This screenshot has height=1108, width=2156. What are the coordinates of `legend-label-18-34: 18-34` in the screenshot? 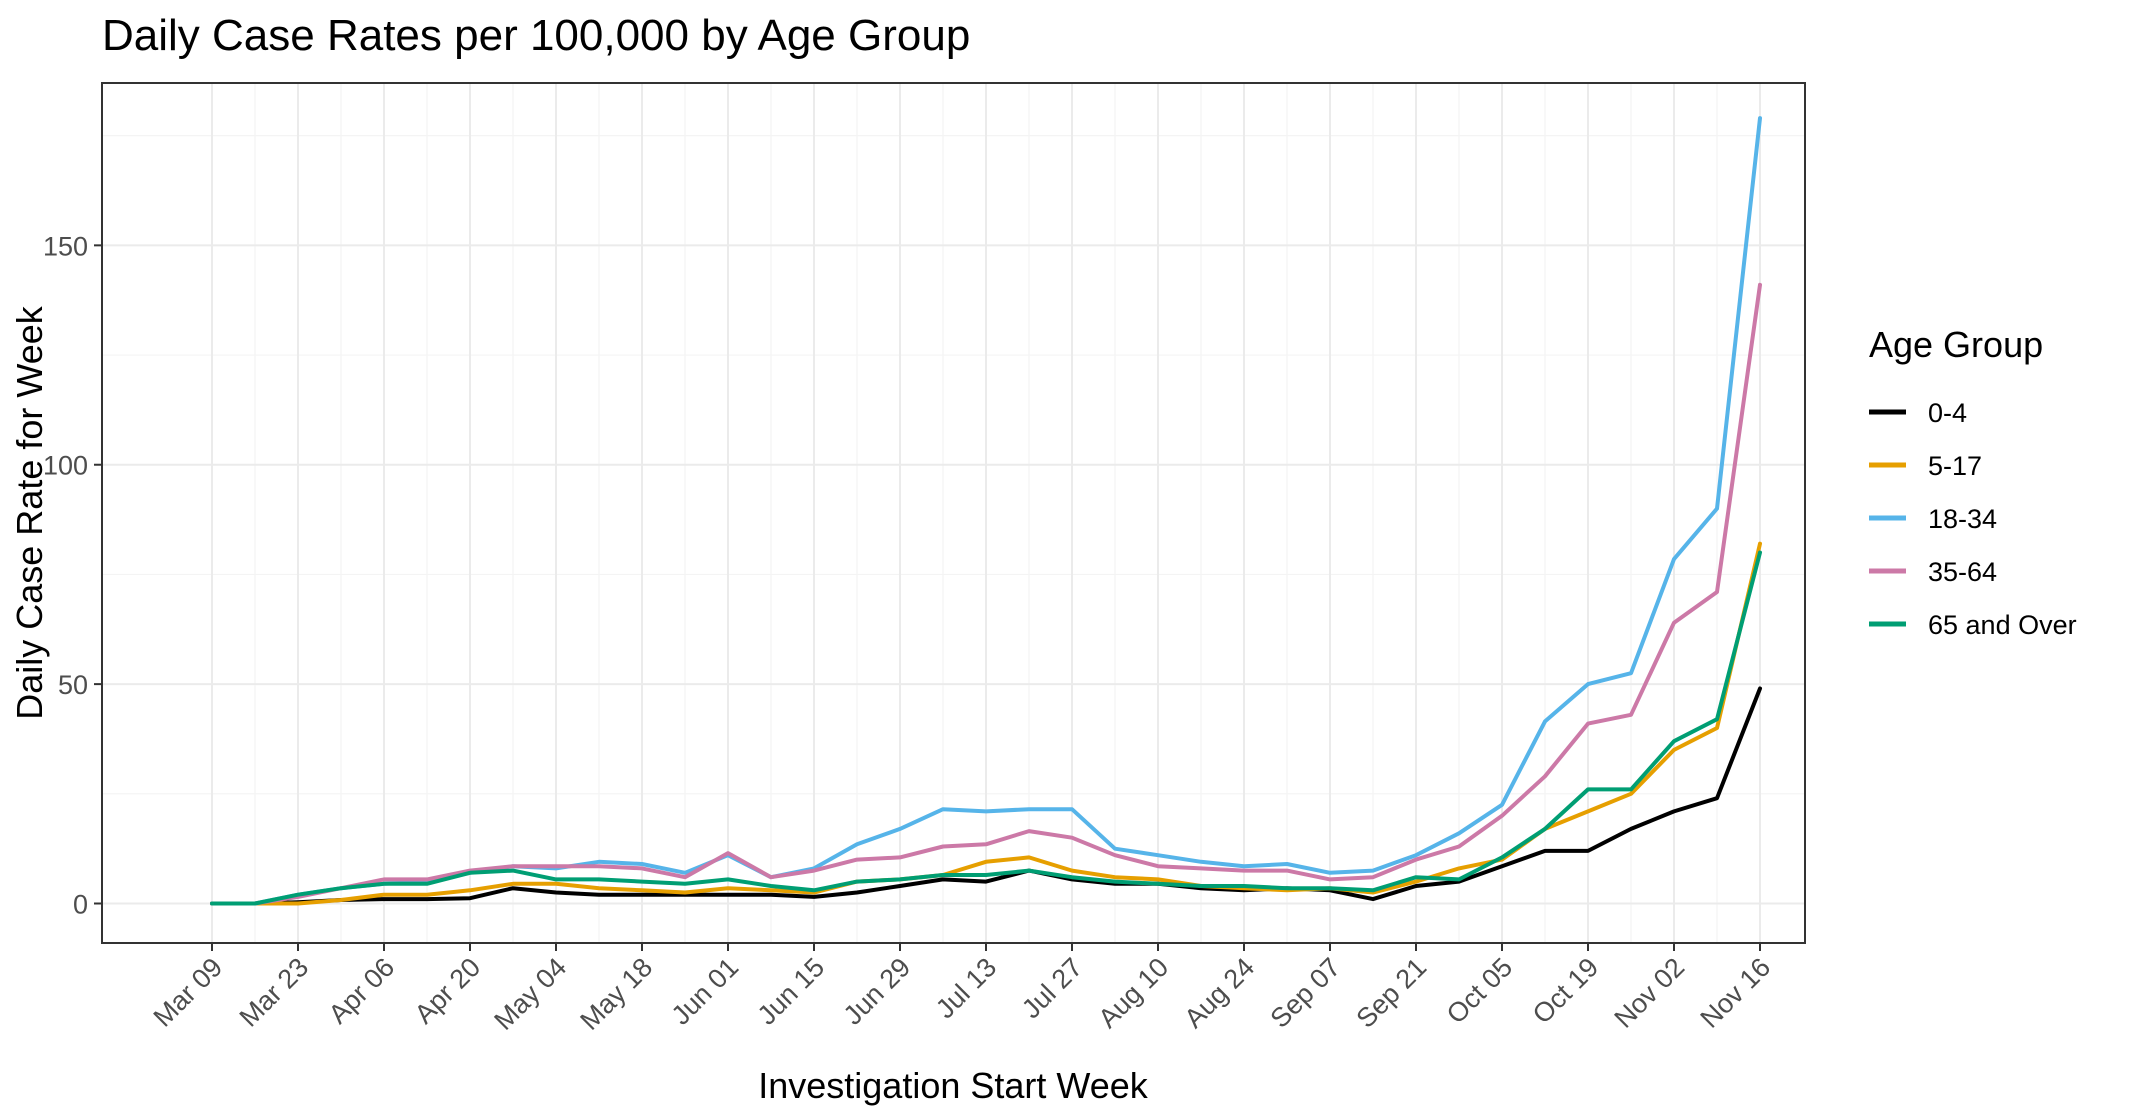 It's located at (1962, 519).